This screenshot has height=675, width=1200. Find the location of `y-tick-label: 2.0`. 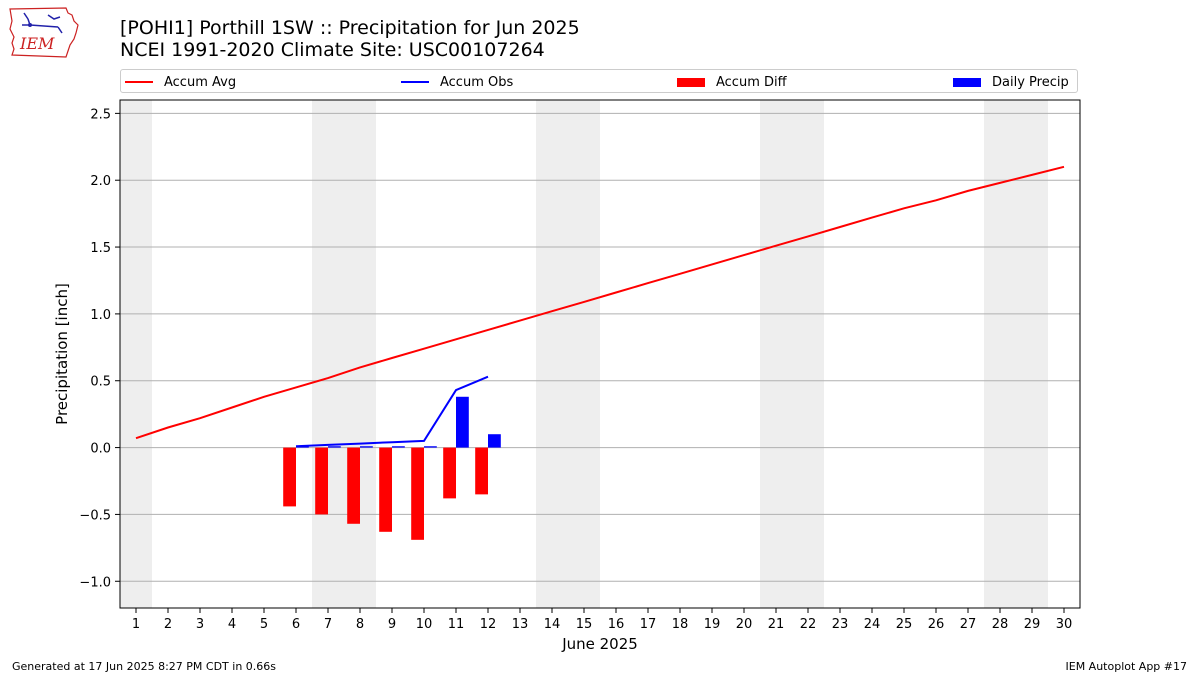

y-tick-label: 2.0 is located at coordinates (100, 181).